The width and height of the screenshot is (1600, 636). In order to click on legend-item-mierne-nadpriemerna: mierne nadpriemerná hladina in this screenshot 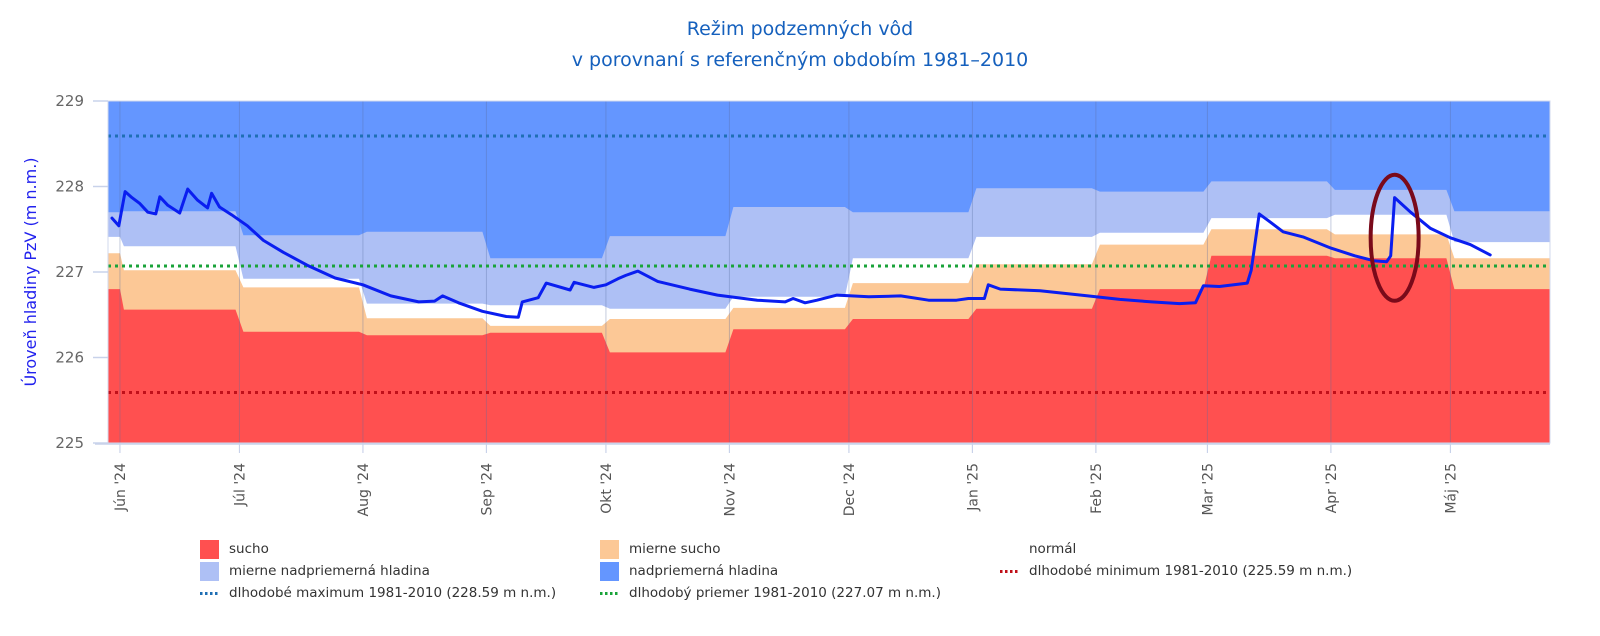, I will do `click(315, 571)`.